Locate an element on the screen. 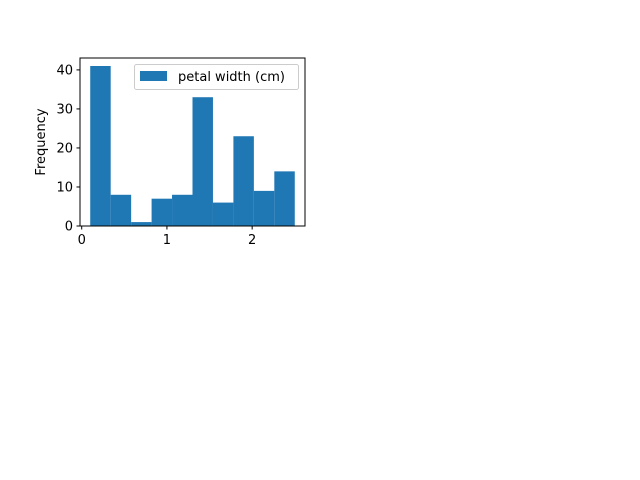  y-axis: 0 10 20 30 40 is located at coordinates (68, 149).